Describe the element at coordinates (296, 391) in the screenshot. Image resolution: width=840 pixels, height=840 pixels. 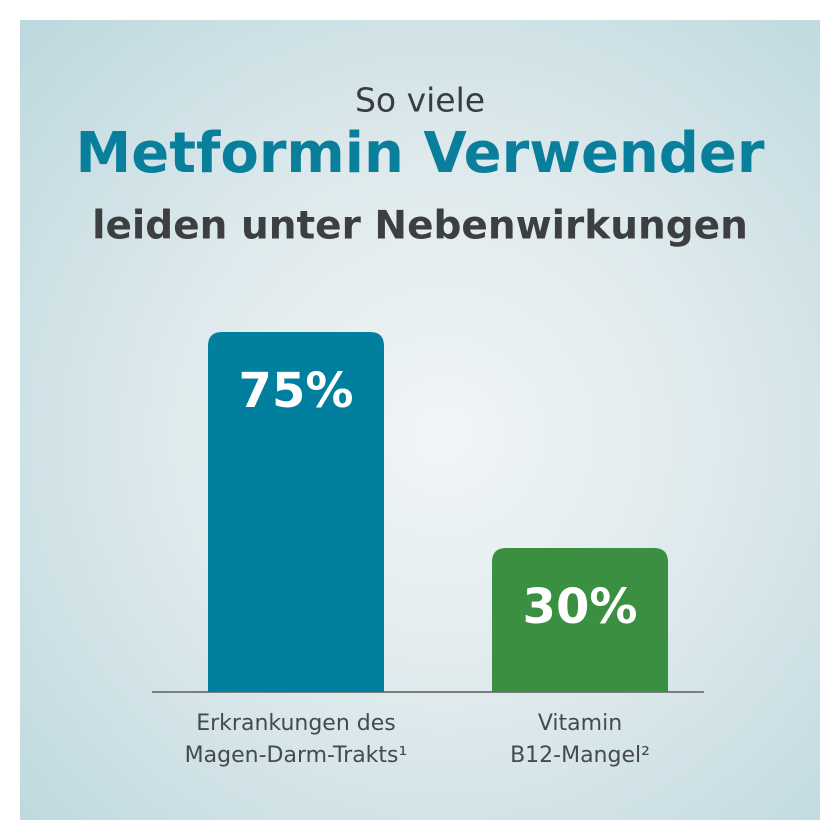
I see `value-label: 75%` at that location.